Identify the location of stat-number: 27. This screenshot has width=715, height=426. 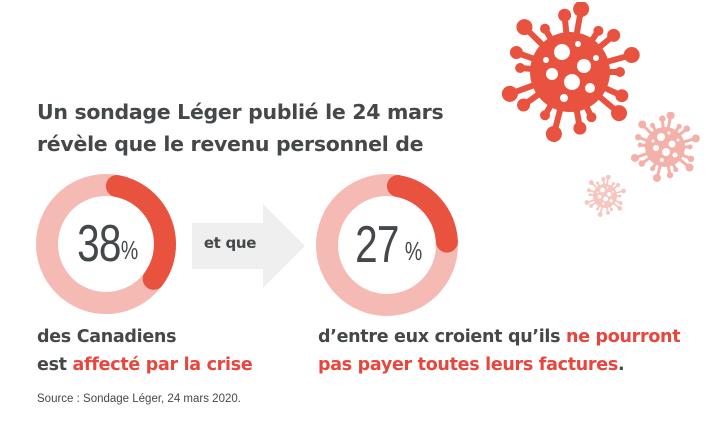
(376, 245).